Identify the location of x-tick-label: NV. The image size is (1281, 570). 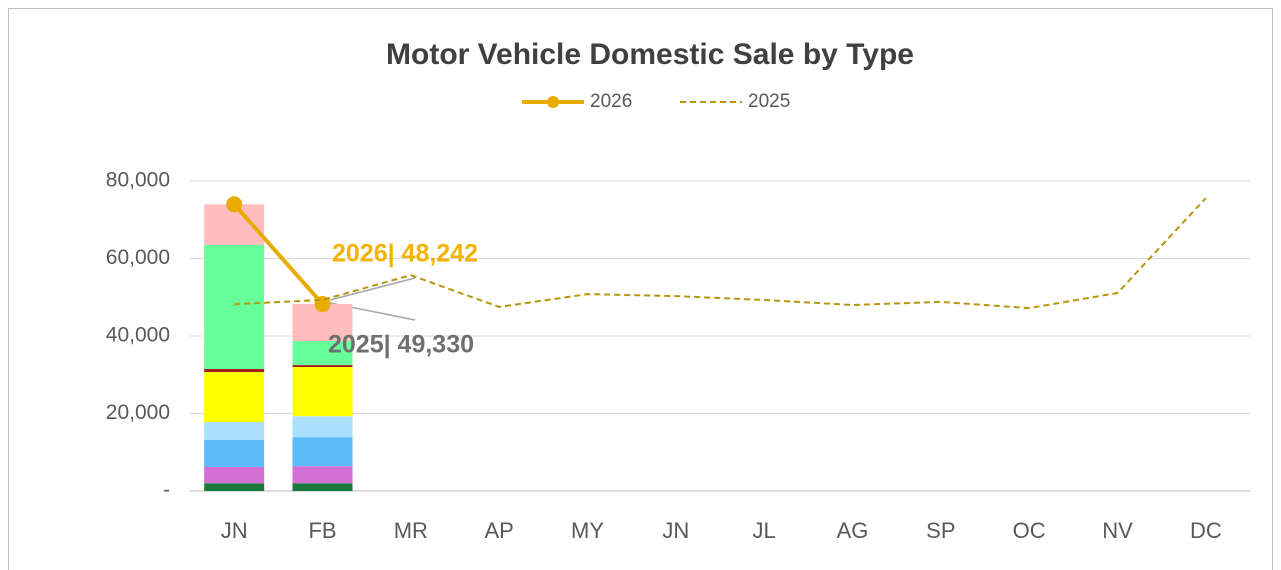
(1117, 530).